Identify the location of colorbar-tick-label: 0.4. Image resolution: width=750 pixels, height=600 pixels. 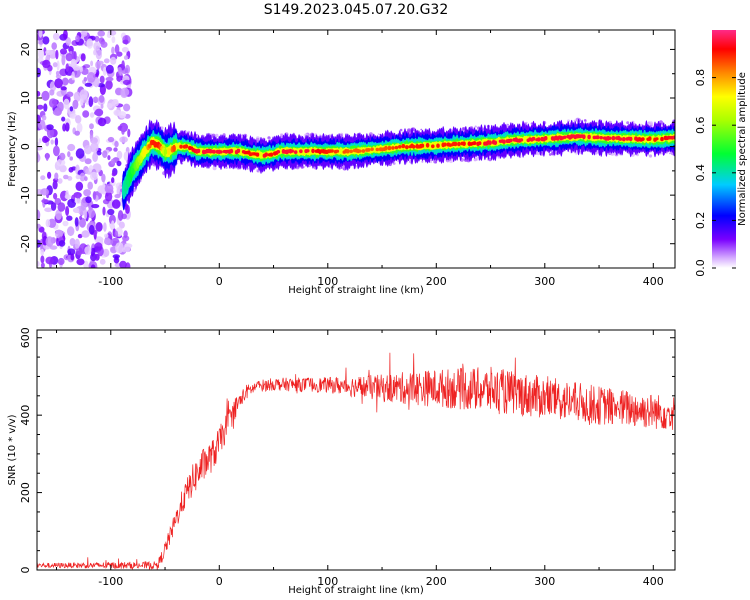
(700, 173).